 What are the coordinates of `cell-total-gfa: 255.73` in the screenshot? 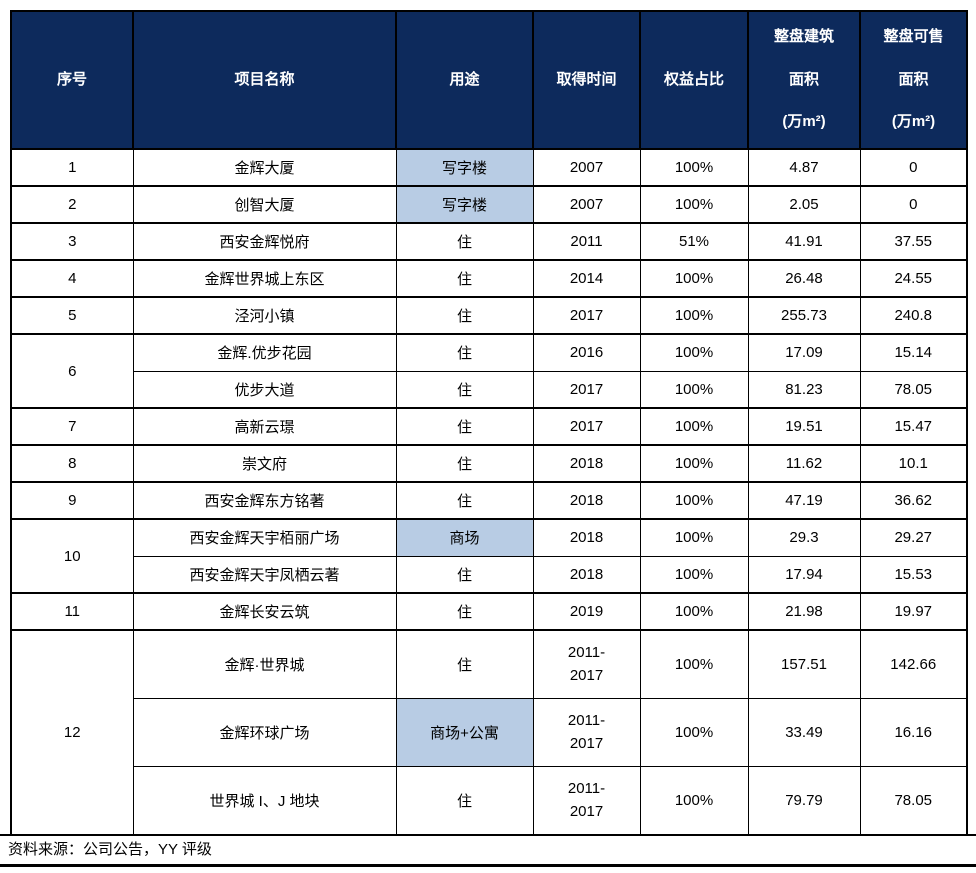 It's located at (804, 315).